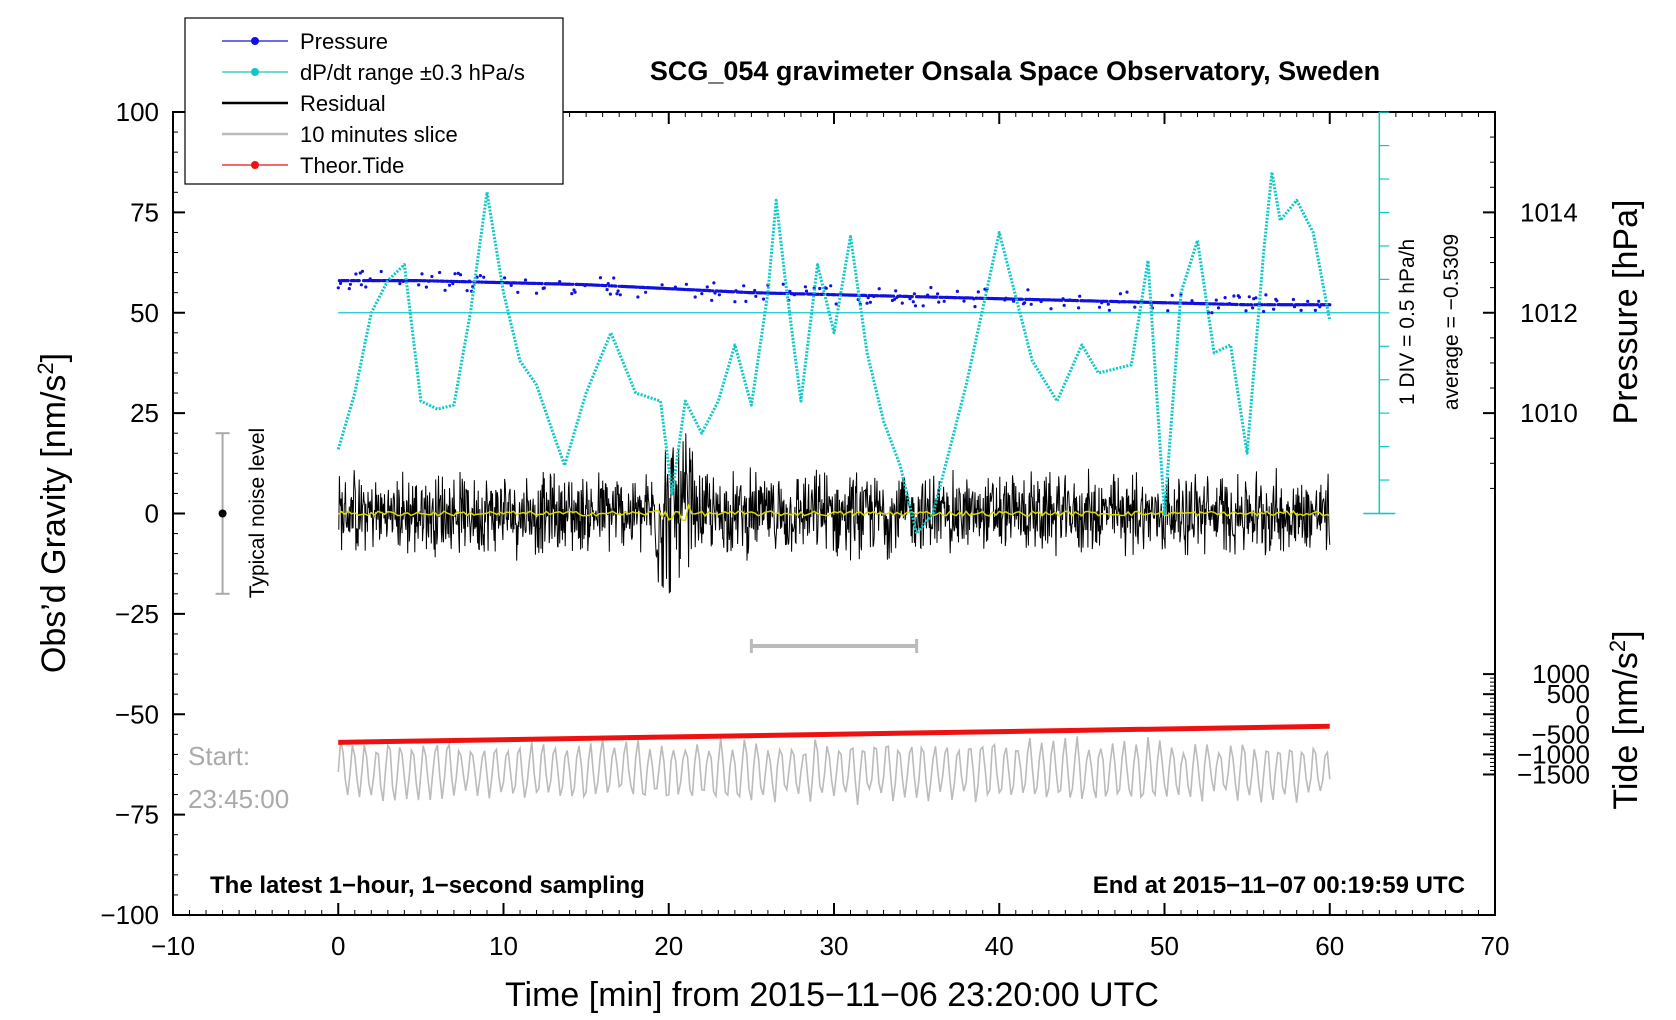  What do you see at coordinates (144, 413) in the screenshot?
I see `y-left-tick-label: 25` at bounding box center [144, 413].